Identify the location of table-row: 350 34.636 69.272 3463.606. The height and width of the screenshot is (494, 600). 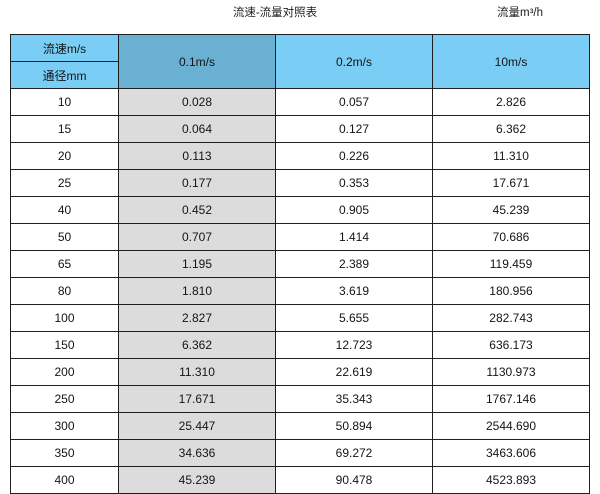
(300, 453).